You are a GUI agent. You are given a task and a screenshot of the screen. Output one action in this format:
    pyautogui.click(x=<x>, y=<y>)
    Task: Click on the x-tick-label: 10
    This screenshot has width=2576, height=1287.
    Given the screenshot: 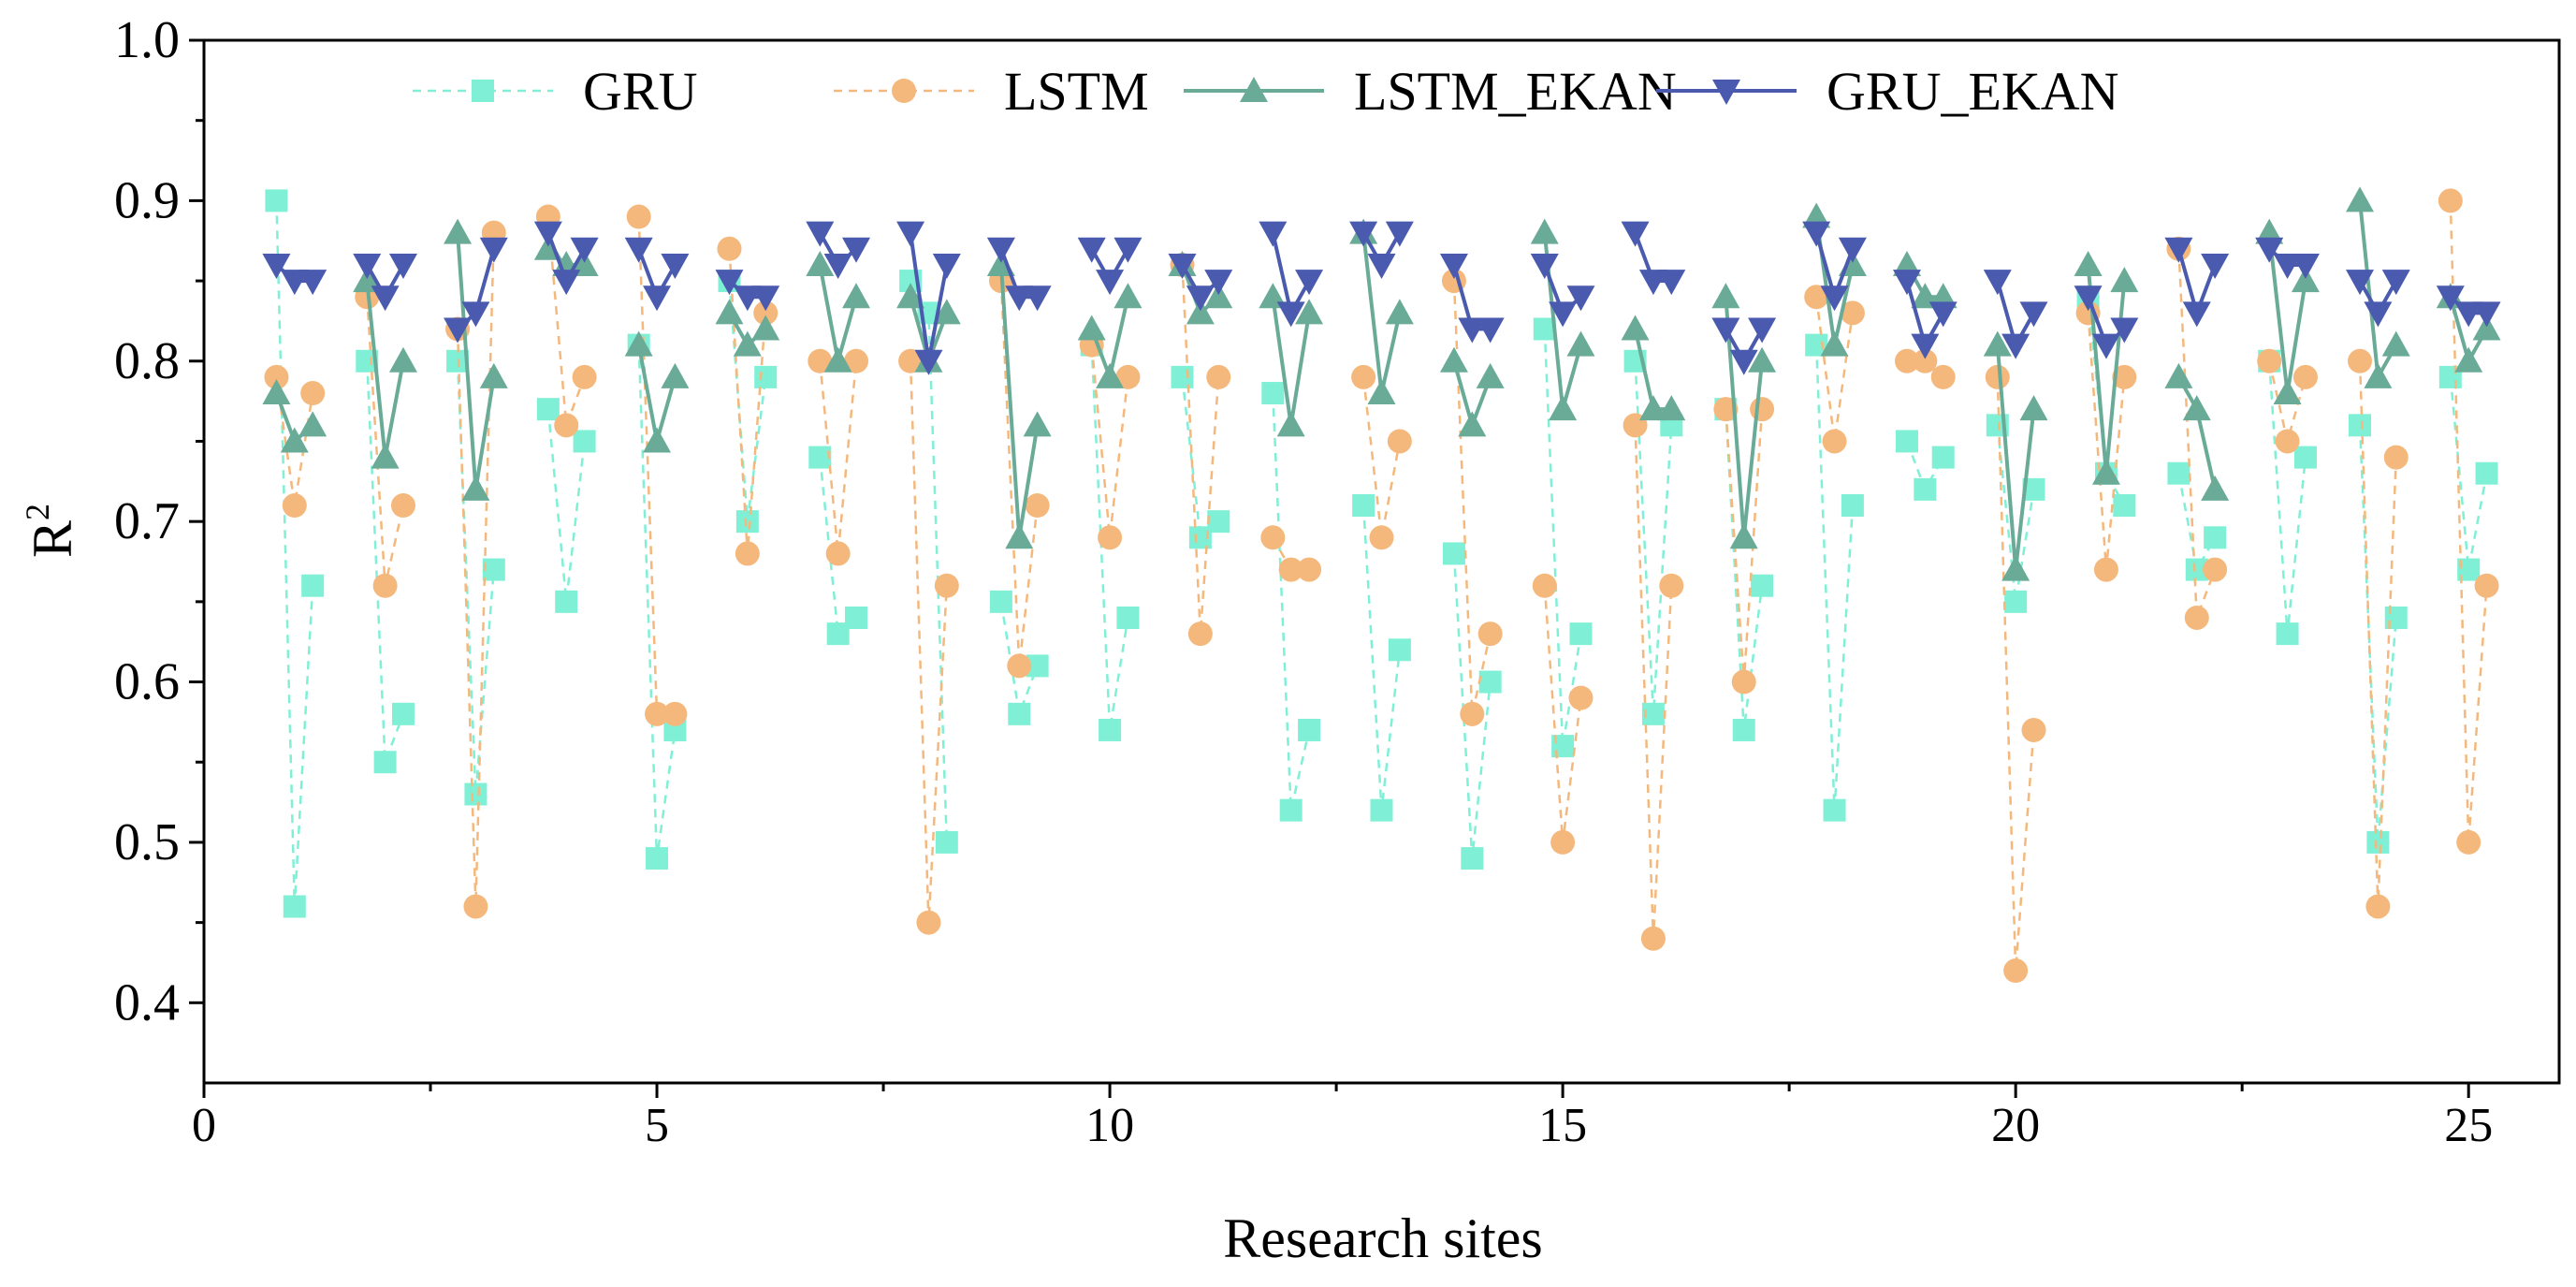 What is the action you would take?
    pyautogui.click(x=1109, y=1125)
    